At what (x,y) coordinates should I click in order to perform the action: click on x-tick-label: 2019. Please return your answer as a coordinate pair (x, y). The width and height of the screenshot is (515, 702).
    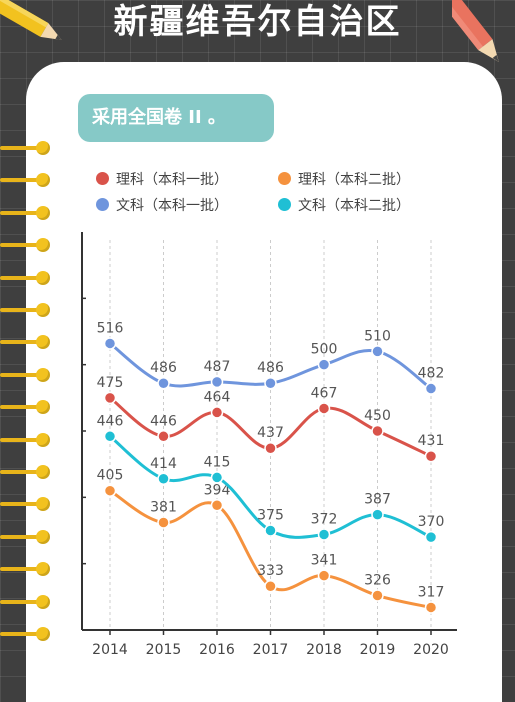
    Looking at the image, I should click on (378, 650).